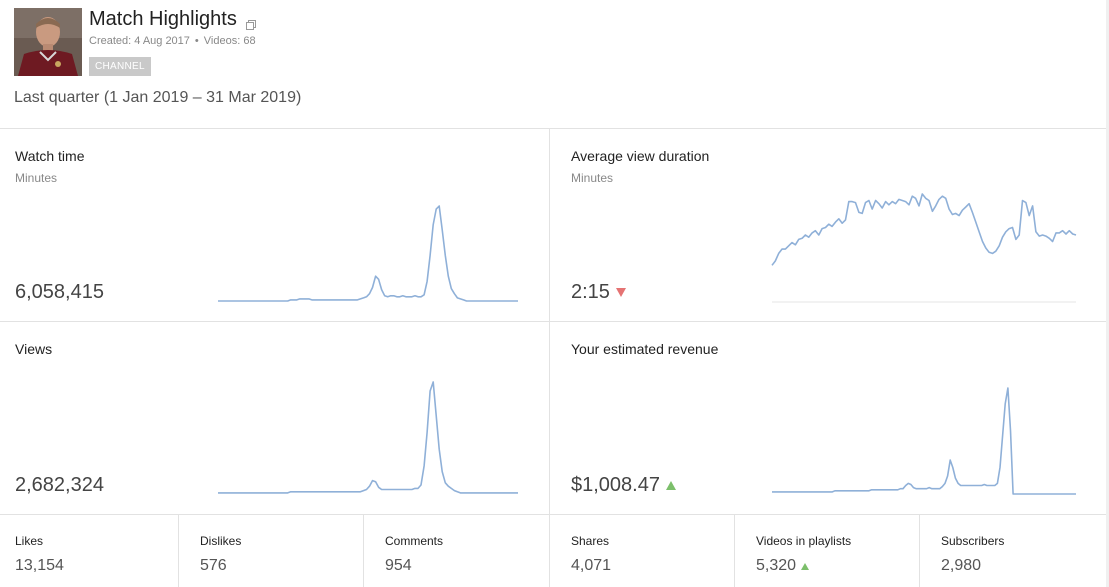  Describe the element at coordinates (645, 349) in the screenshot. I see `card-title: Your estimated revenue` at that location.